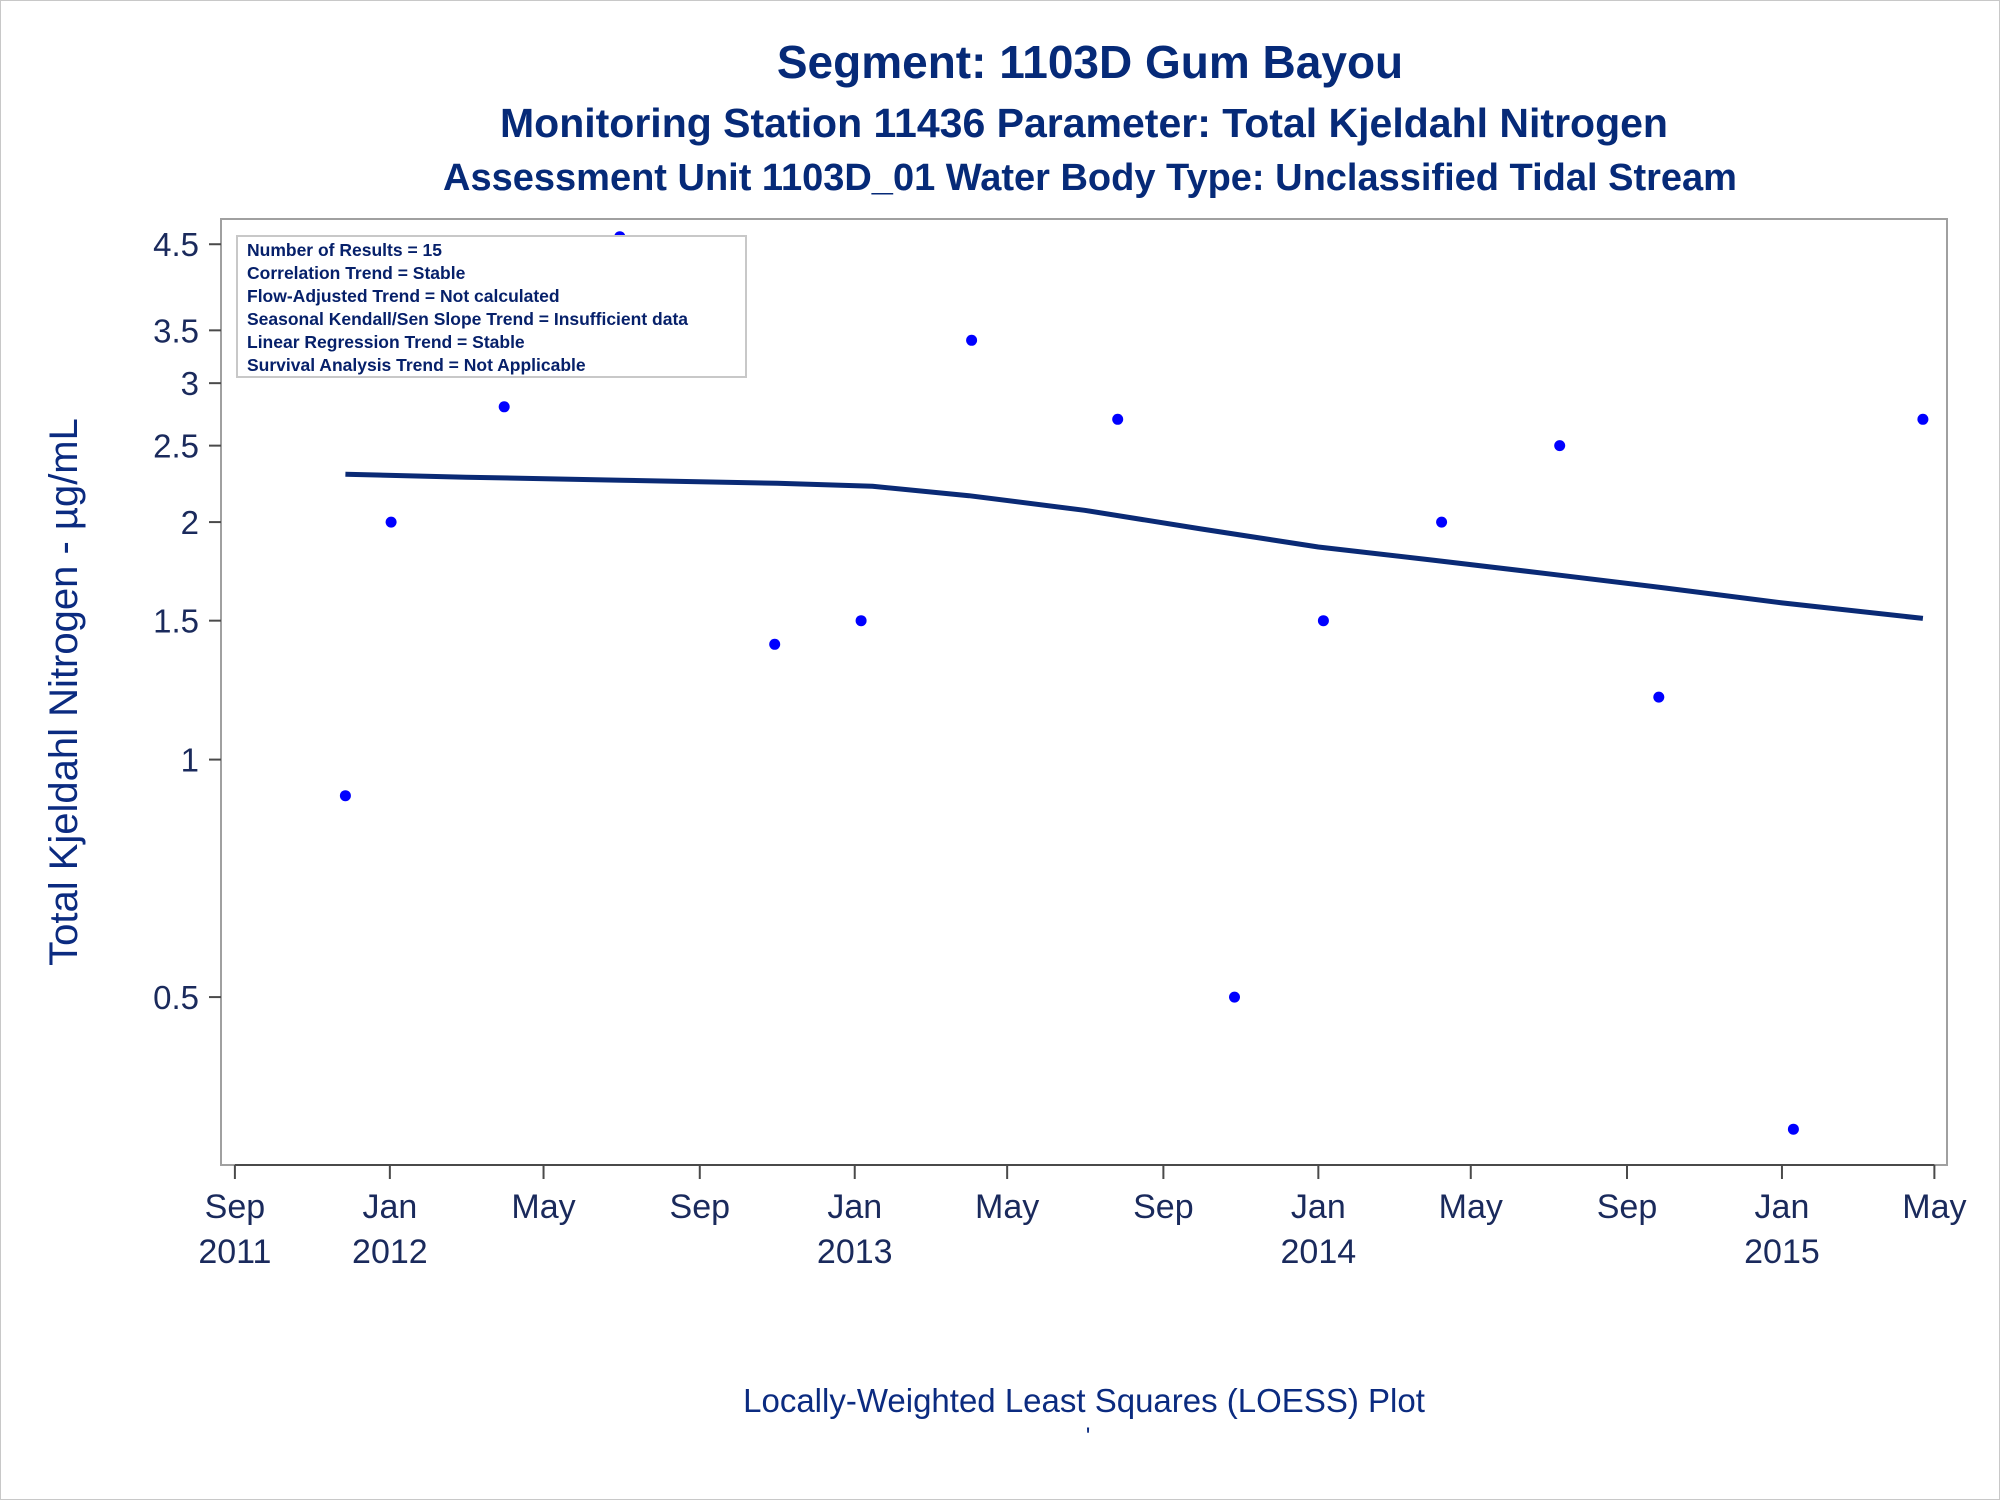 The image size is (2000, 1500). I want to click on chart-title: Segment: 1103D Gum Bayou, so click(1090, 62).